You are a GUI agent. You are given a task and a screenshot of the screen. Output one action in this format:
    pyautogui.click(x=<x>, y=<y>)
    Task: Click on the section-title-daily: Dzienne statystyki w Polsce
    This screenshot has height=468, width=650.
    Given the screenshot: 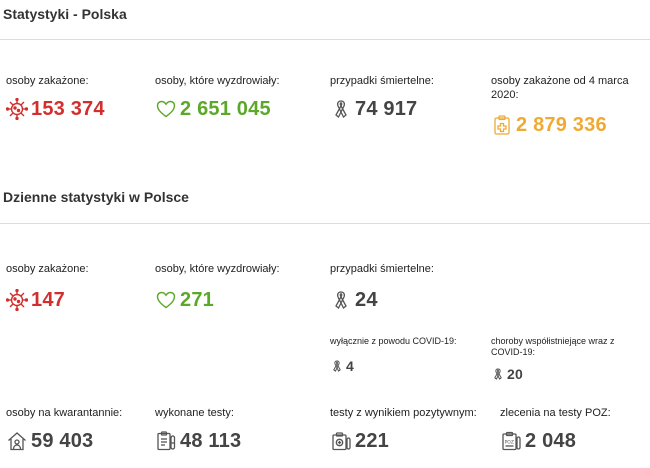 What is the action you would take?
    pyautogui.click(x=96, y=197)
    